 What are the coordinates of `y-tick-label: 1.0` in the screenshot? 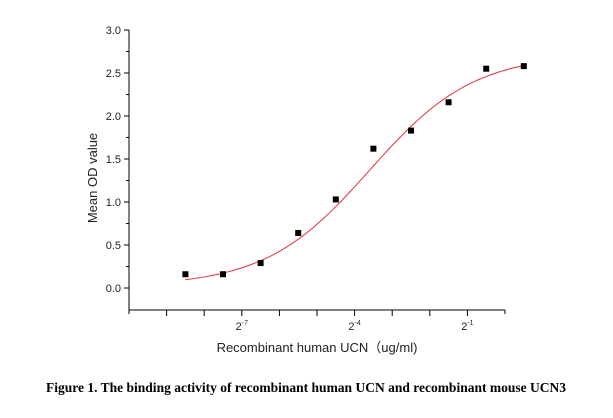 It's located at (113, 203).